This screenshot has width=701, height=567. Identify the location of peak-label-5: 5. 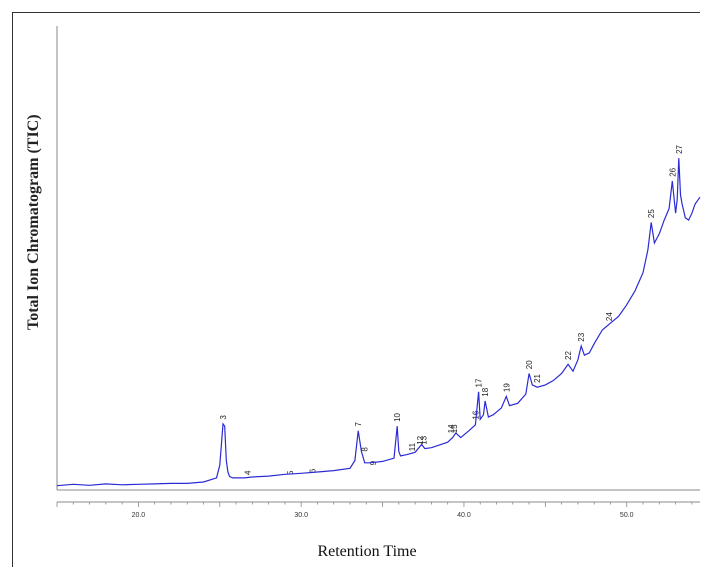
(290, 472).